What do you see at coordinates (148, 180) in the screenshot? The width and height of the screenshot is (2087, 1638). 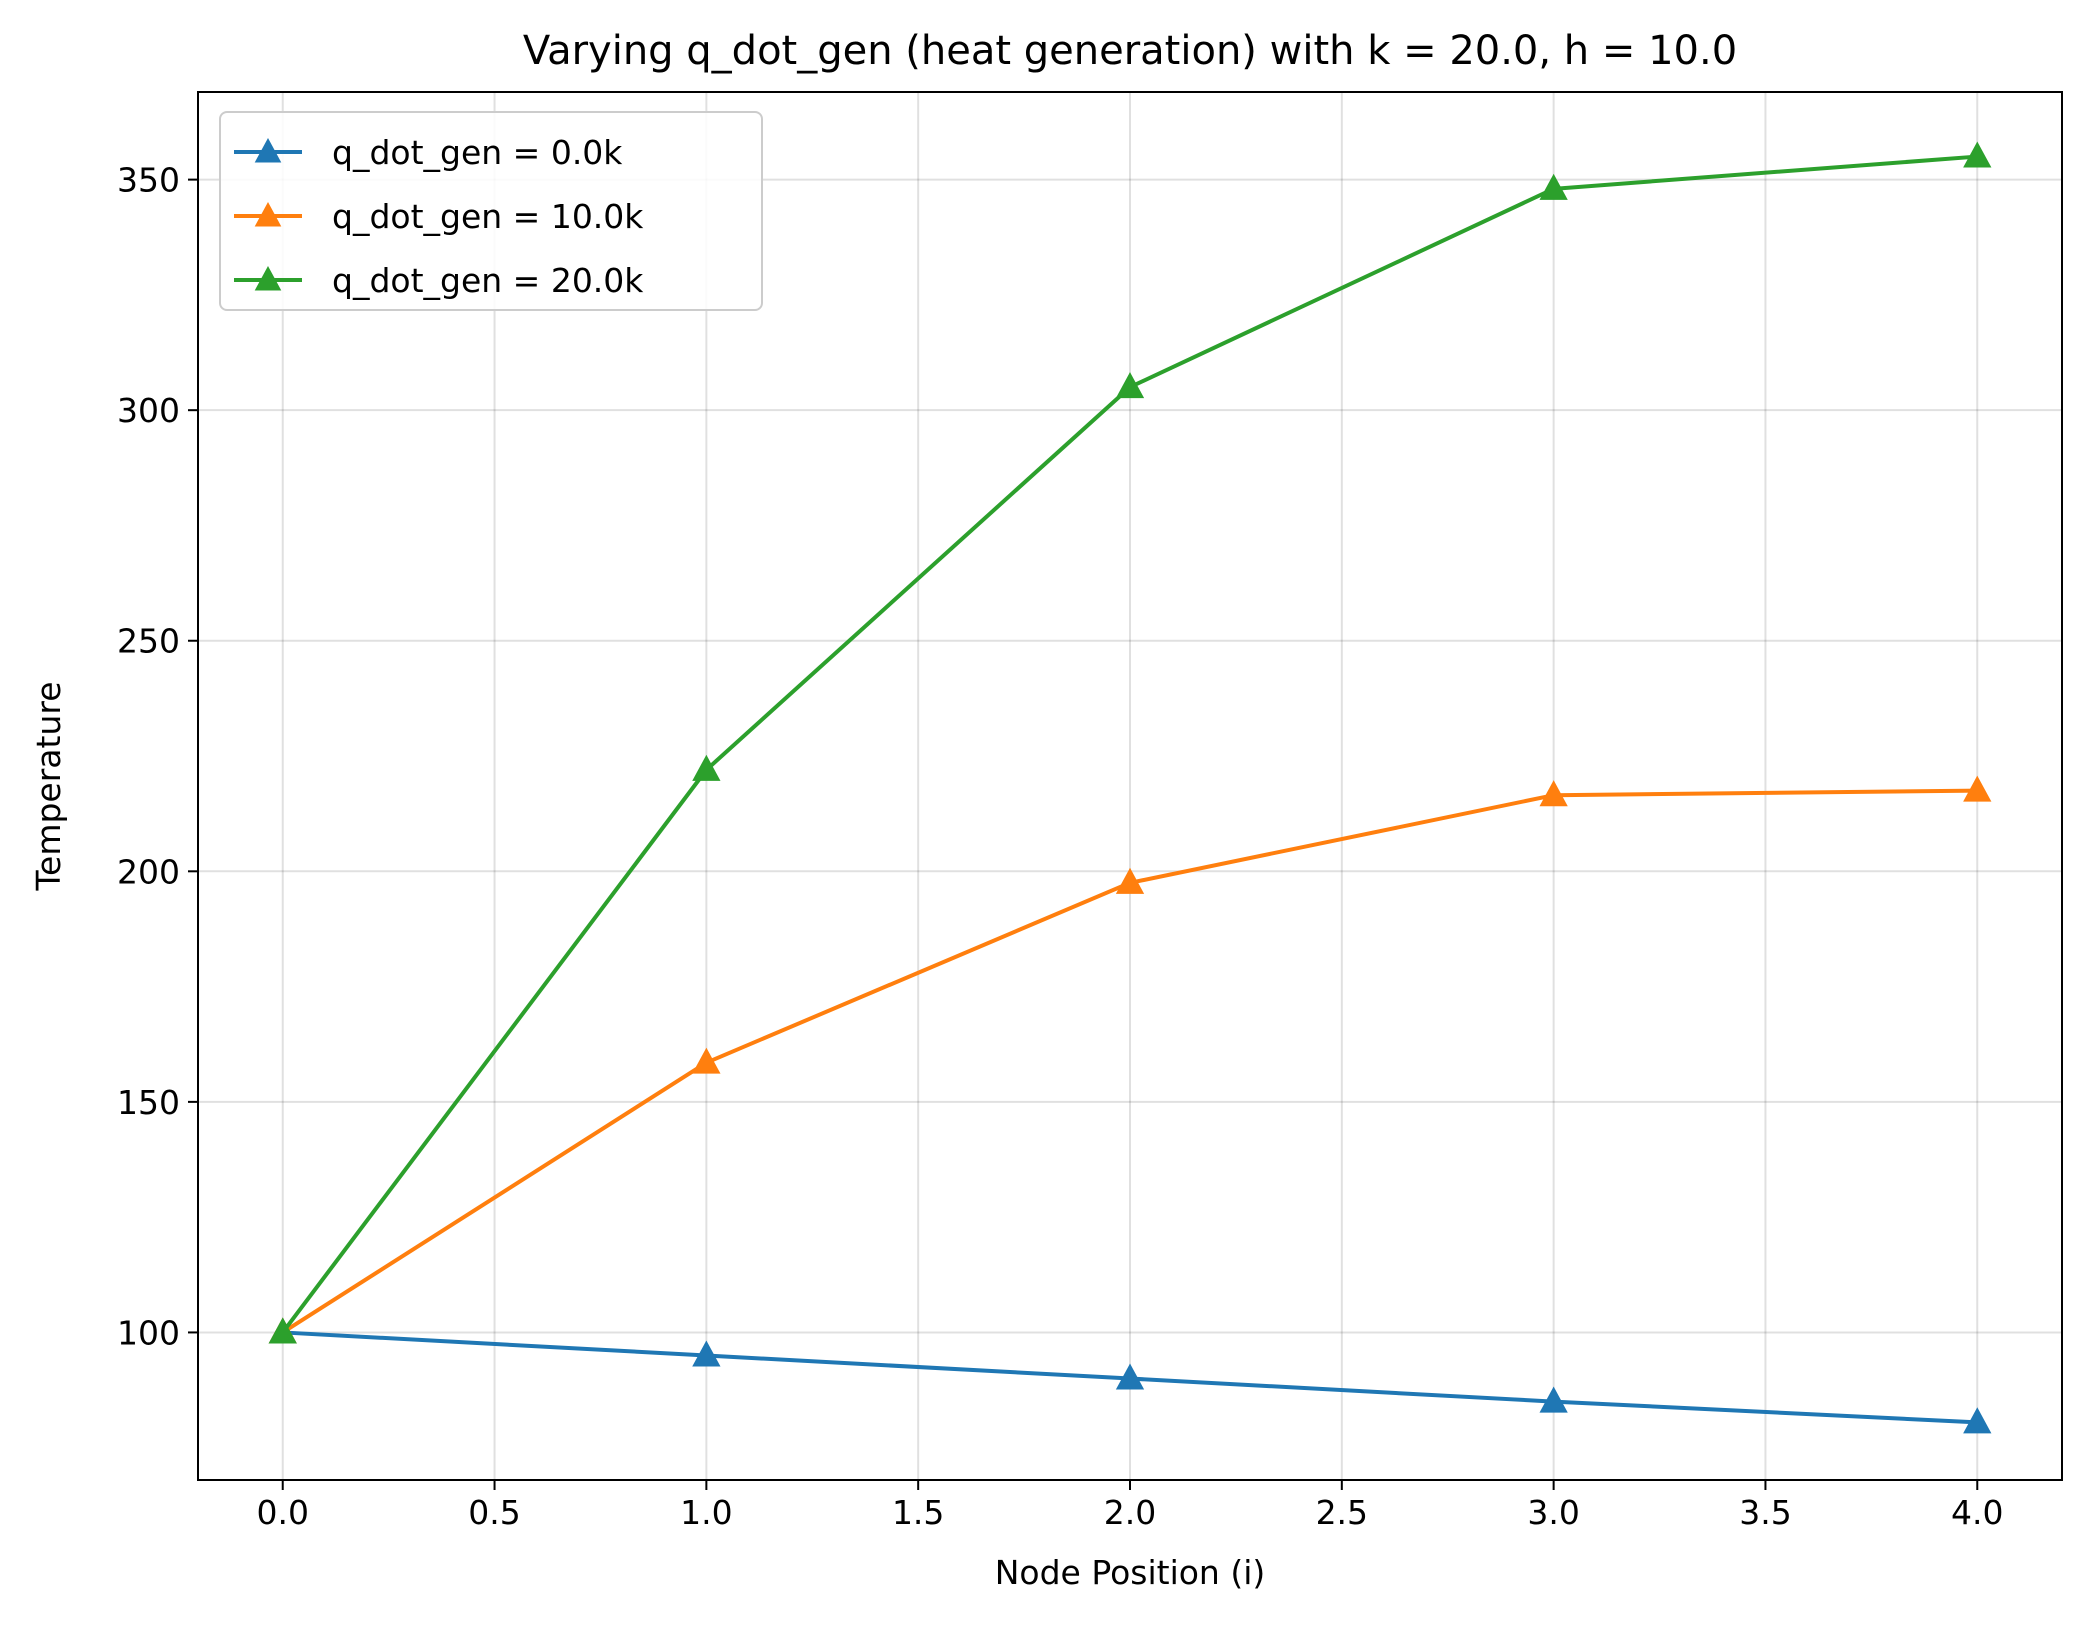 I see `y-tick-label: 350` at bounding box center [148, 180].